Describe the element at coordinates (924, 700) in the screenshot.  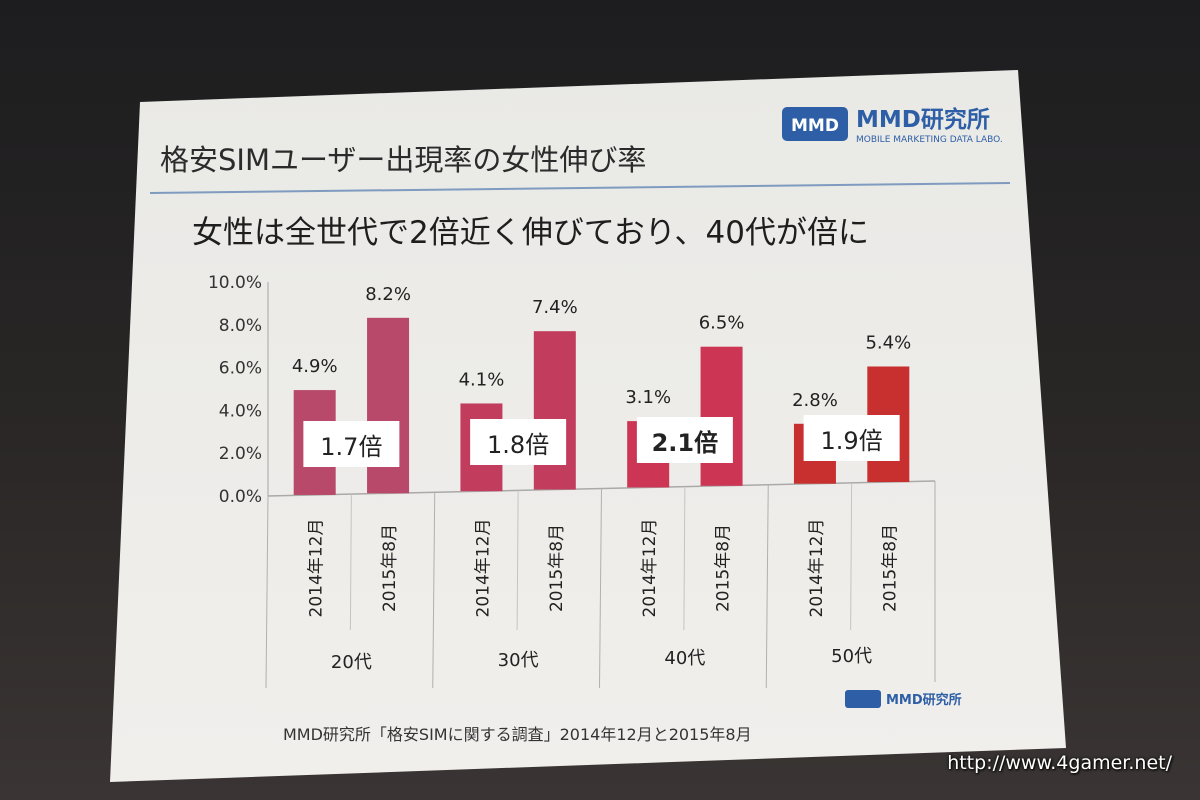
I see `logo-small-text: MMD研究所` at that location.